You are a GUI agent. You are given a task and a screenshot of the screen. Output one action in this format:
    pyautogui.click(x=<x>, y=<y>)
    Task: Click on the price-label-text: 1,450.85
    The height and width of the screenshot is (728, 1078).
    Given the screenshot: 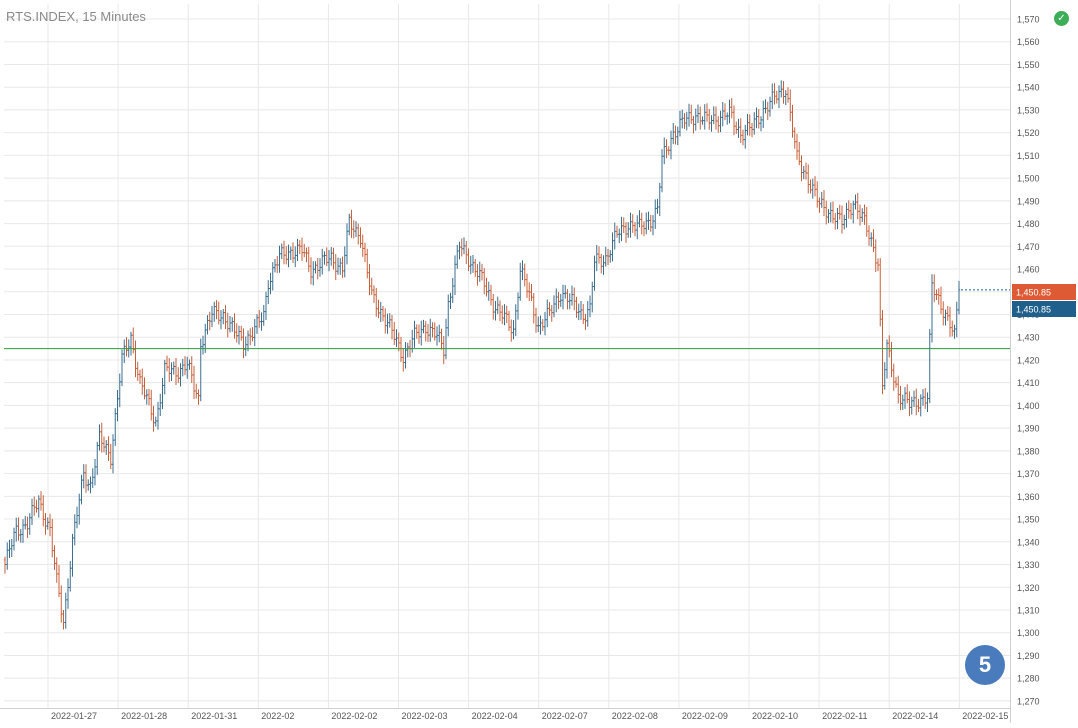 What is the action you would take?
    pyautogui.click(x=1033, y=310)
    